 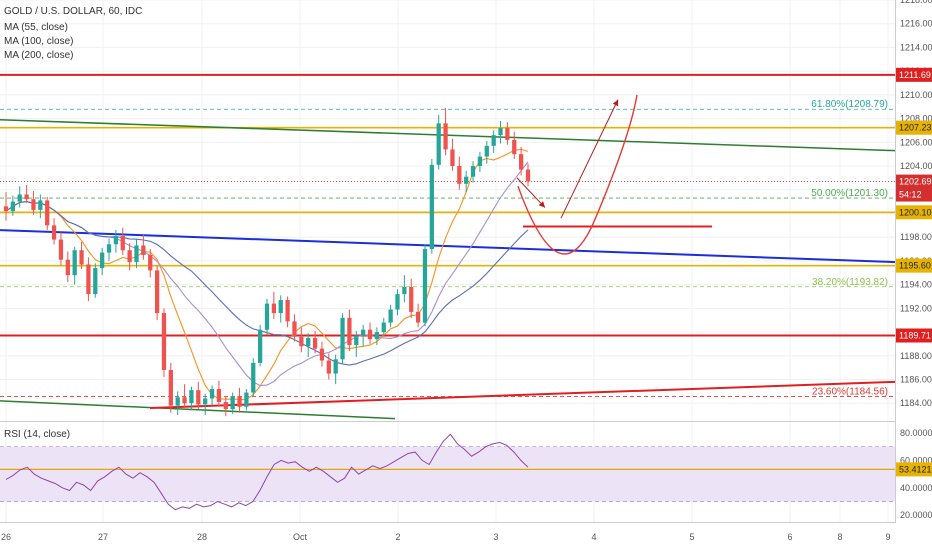 I want to click on price-tick-label: 1184.00, so click(x=916, y=403).